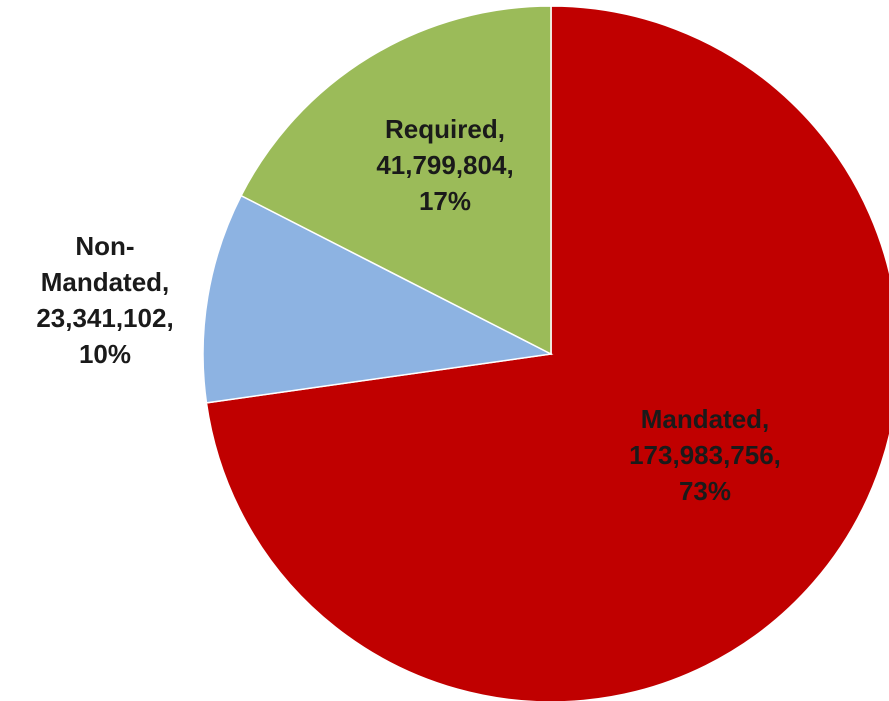 The width and height of the screenshot is (889, 701). Describe the element at coordinates (105, 354) in the screenshot. I see `percent-label: 10%` at that location.